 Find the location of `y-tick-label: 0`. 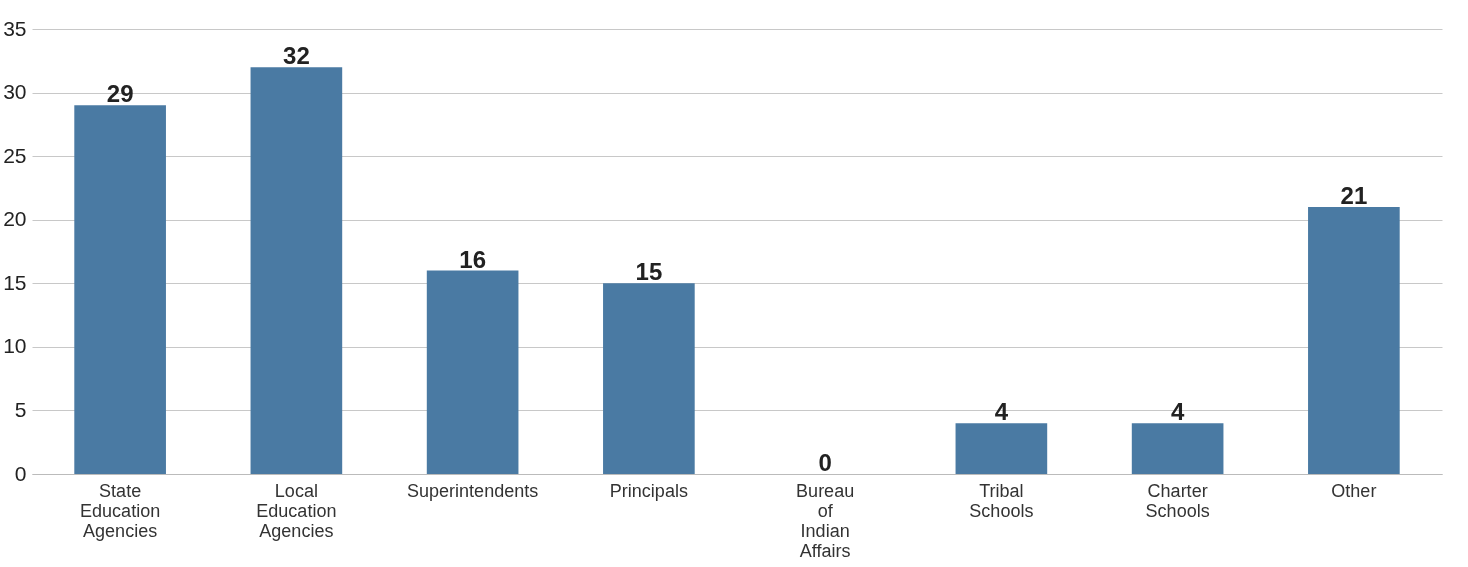

y-tick-label: 0 is located at coordinates (20, 473).